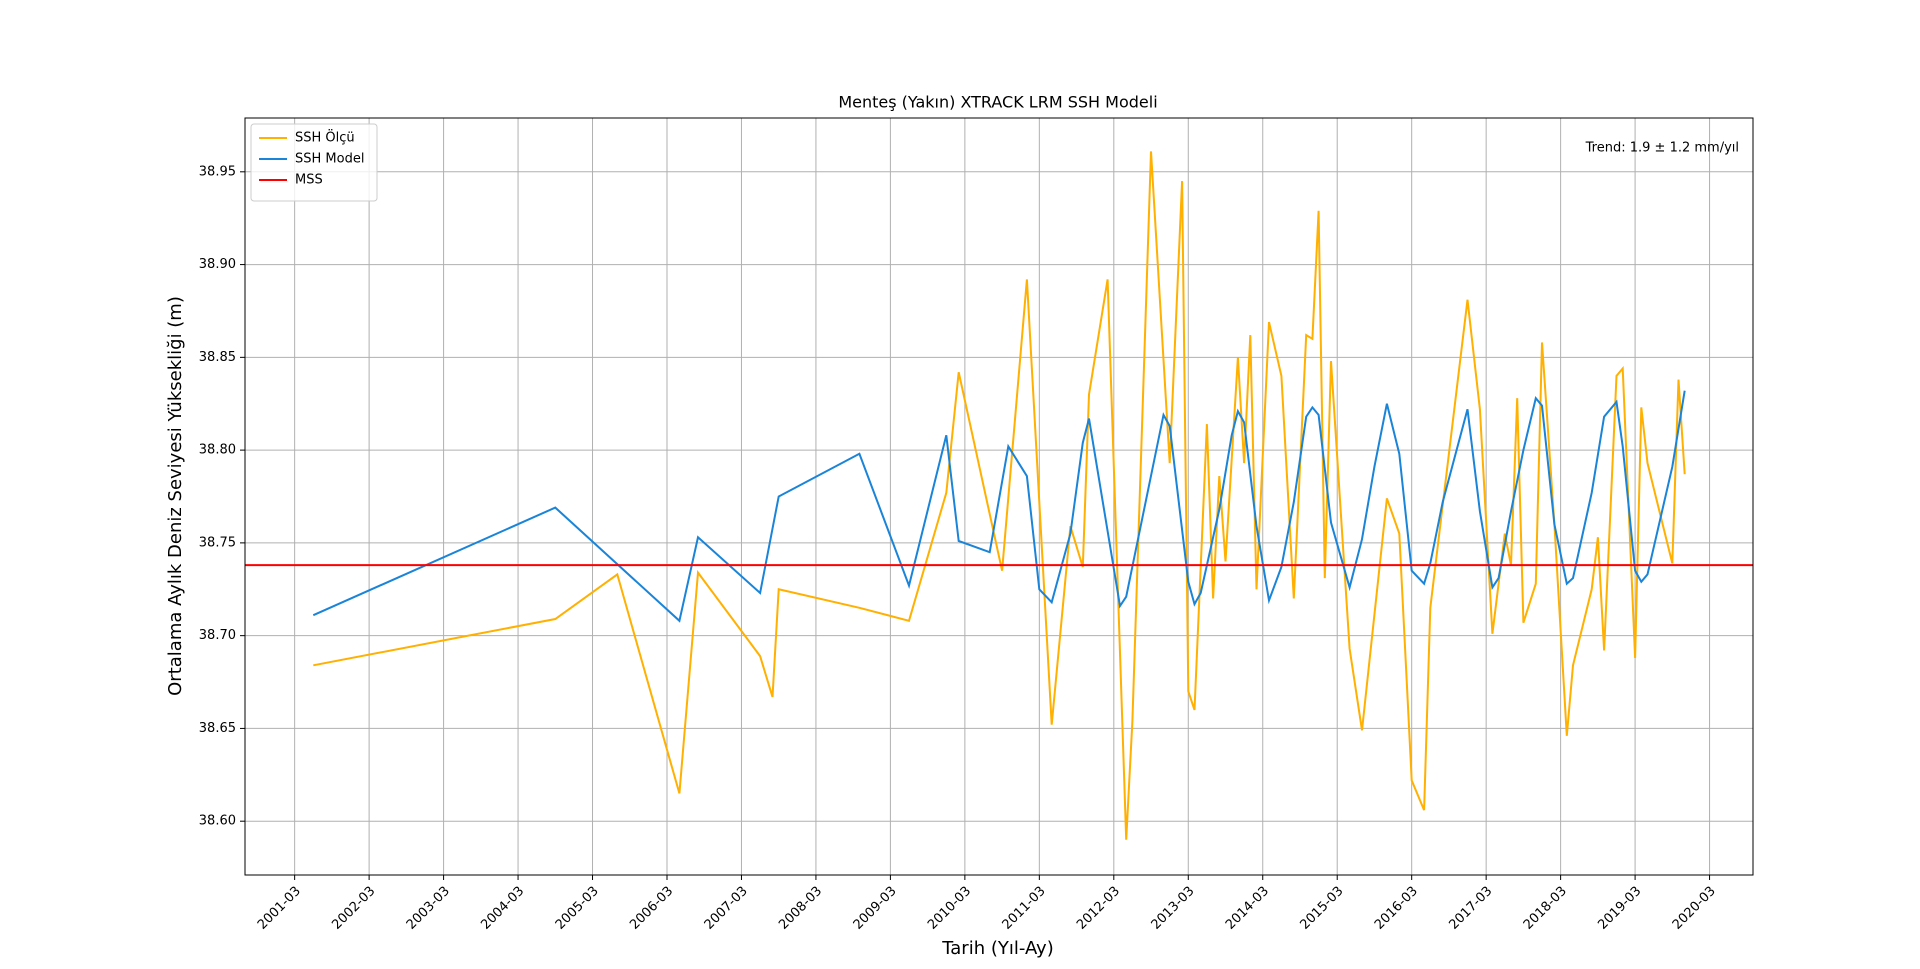  I want to click on legend: SSH Ölçü SSH Model MSS, so click(314, 162).